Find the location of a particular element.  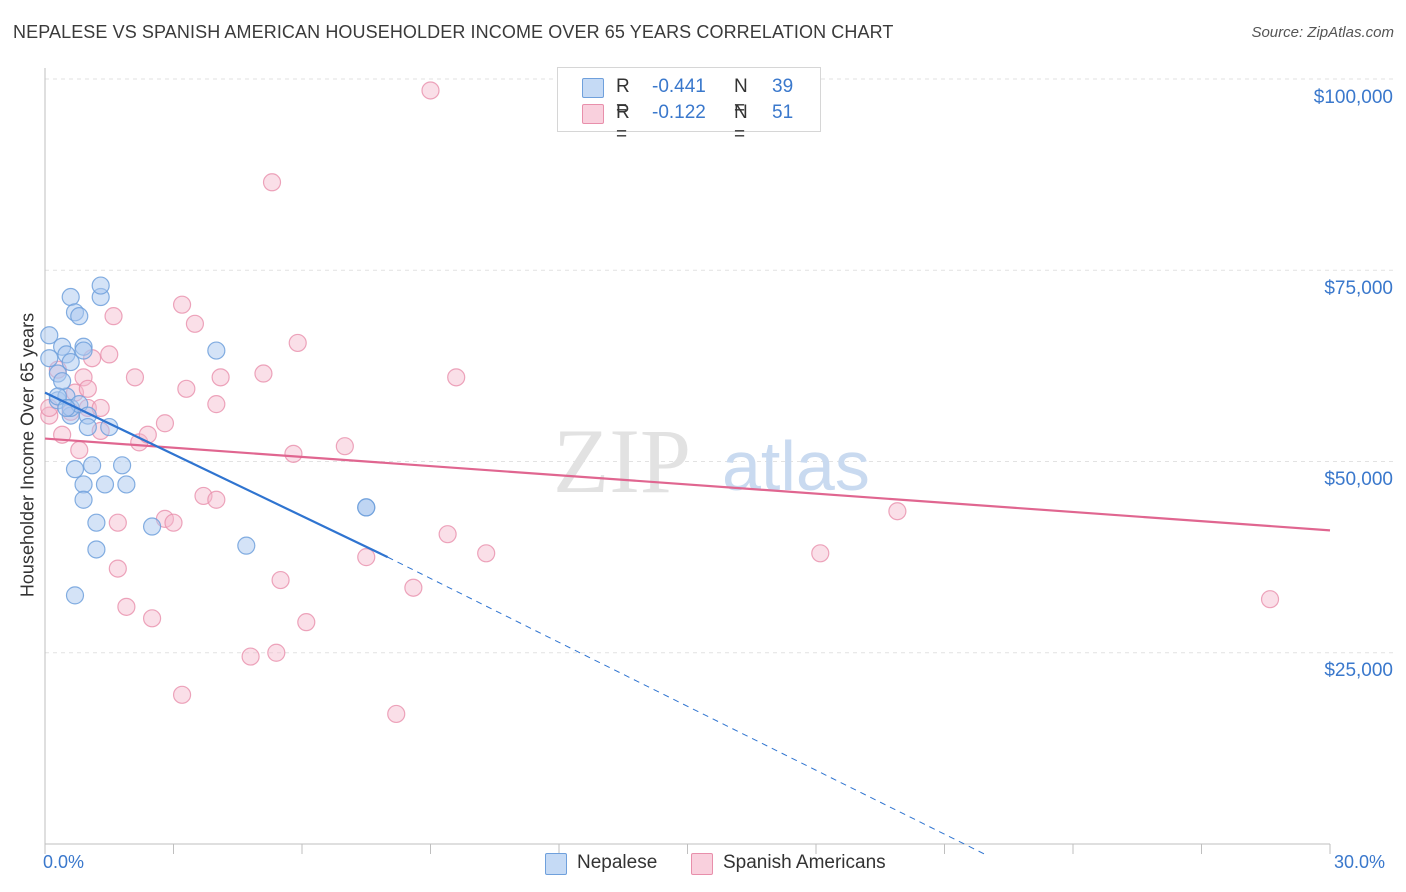

y-tick-label-25000: $25,000 is located at coordinates (1358, 670).